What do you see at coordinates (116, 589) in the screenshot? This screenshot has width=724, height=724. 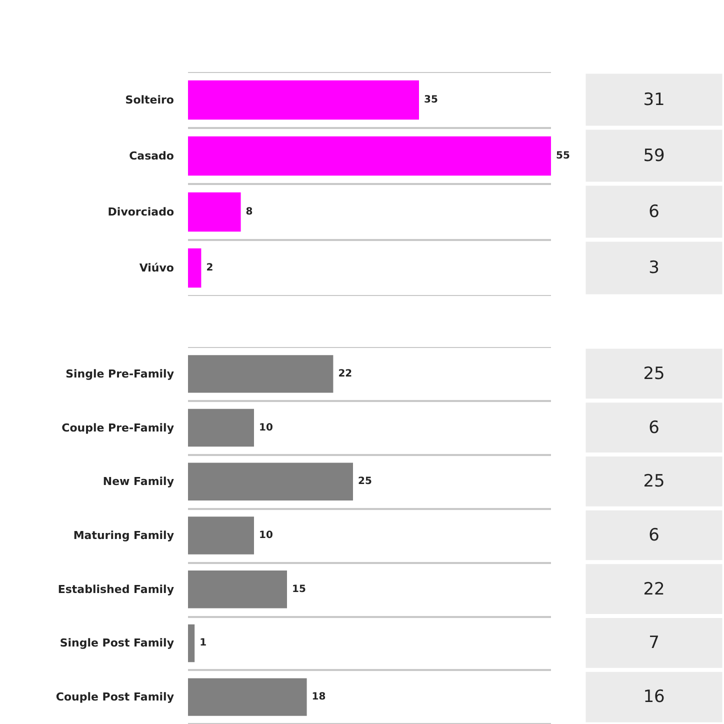 I see `y-tick-label: Established Family` at bounding box center [116, 589].